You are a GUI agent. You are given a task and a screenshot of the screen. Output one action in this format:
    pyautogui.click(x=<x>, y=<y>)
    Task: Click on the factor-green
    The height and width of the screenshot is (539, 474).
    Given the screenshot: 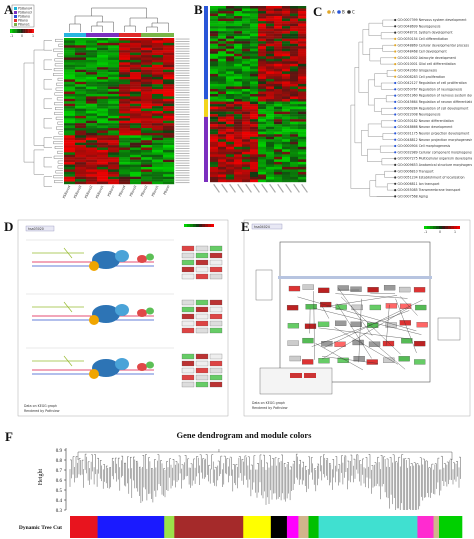 What is the action you would take?
    pyautogui.click(x=150, y=365)
    